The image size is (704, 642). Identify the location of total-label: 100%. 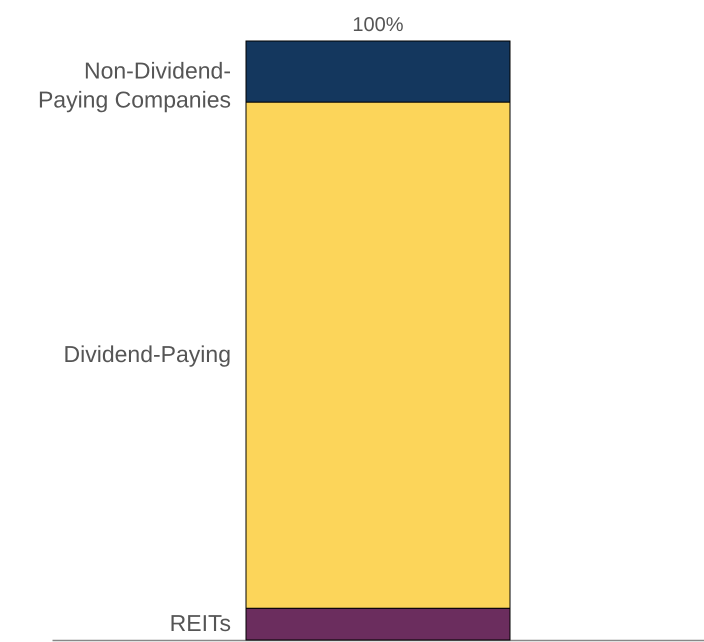
(378, 25).